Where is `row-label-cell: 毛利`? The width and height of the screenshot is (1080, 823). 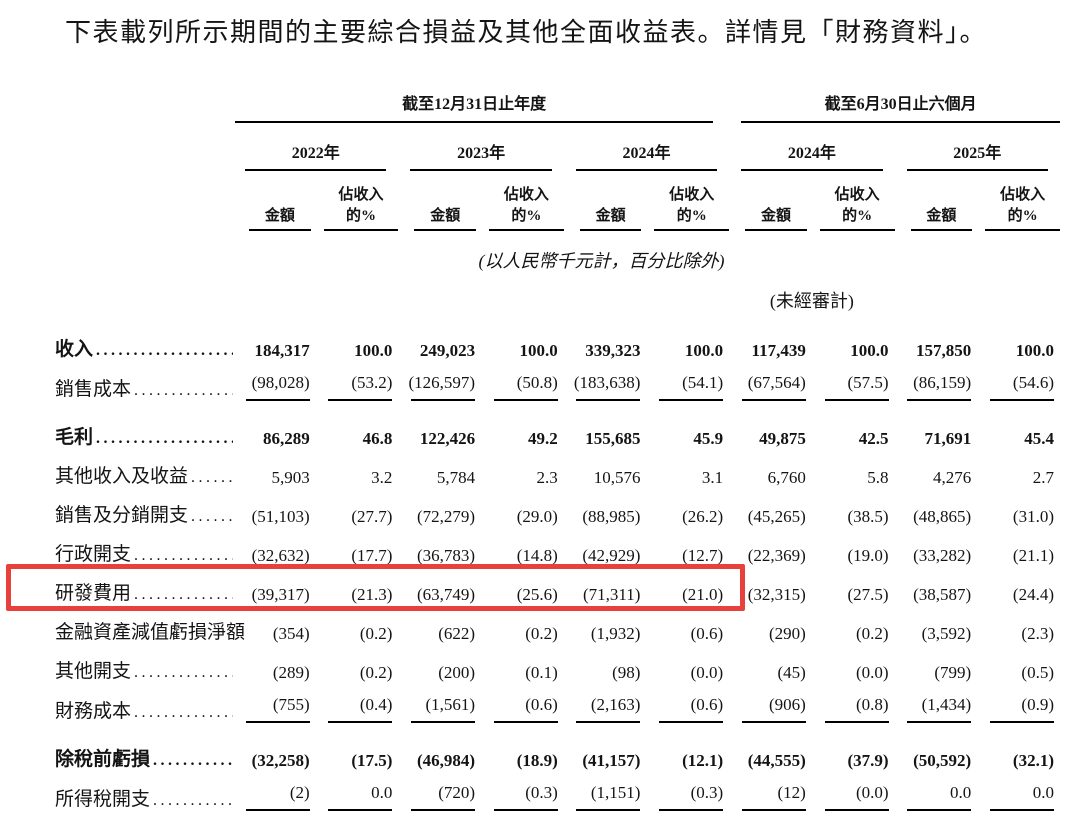
row-label-cell: 毛利 is located at coordinates (144, 427).